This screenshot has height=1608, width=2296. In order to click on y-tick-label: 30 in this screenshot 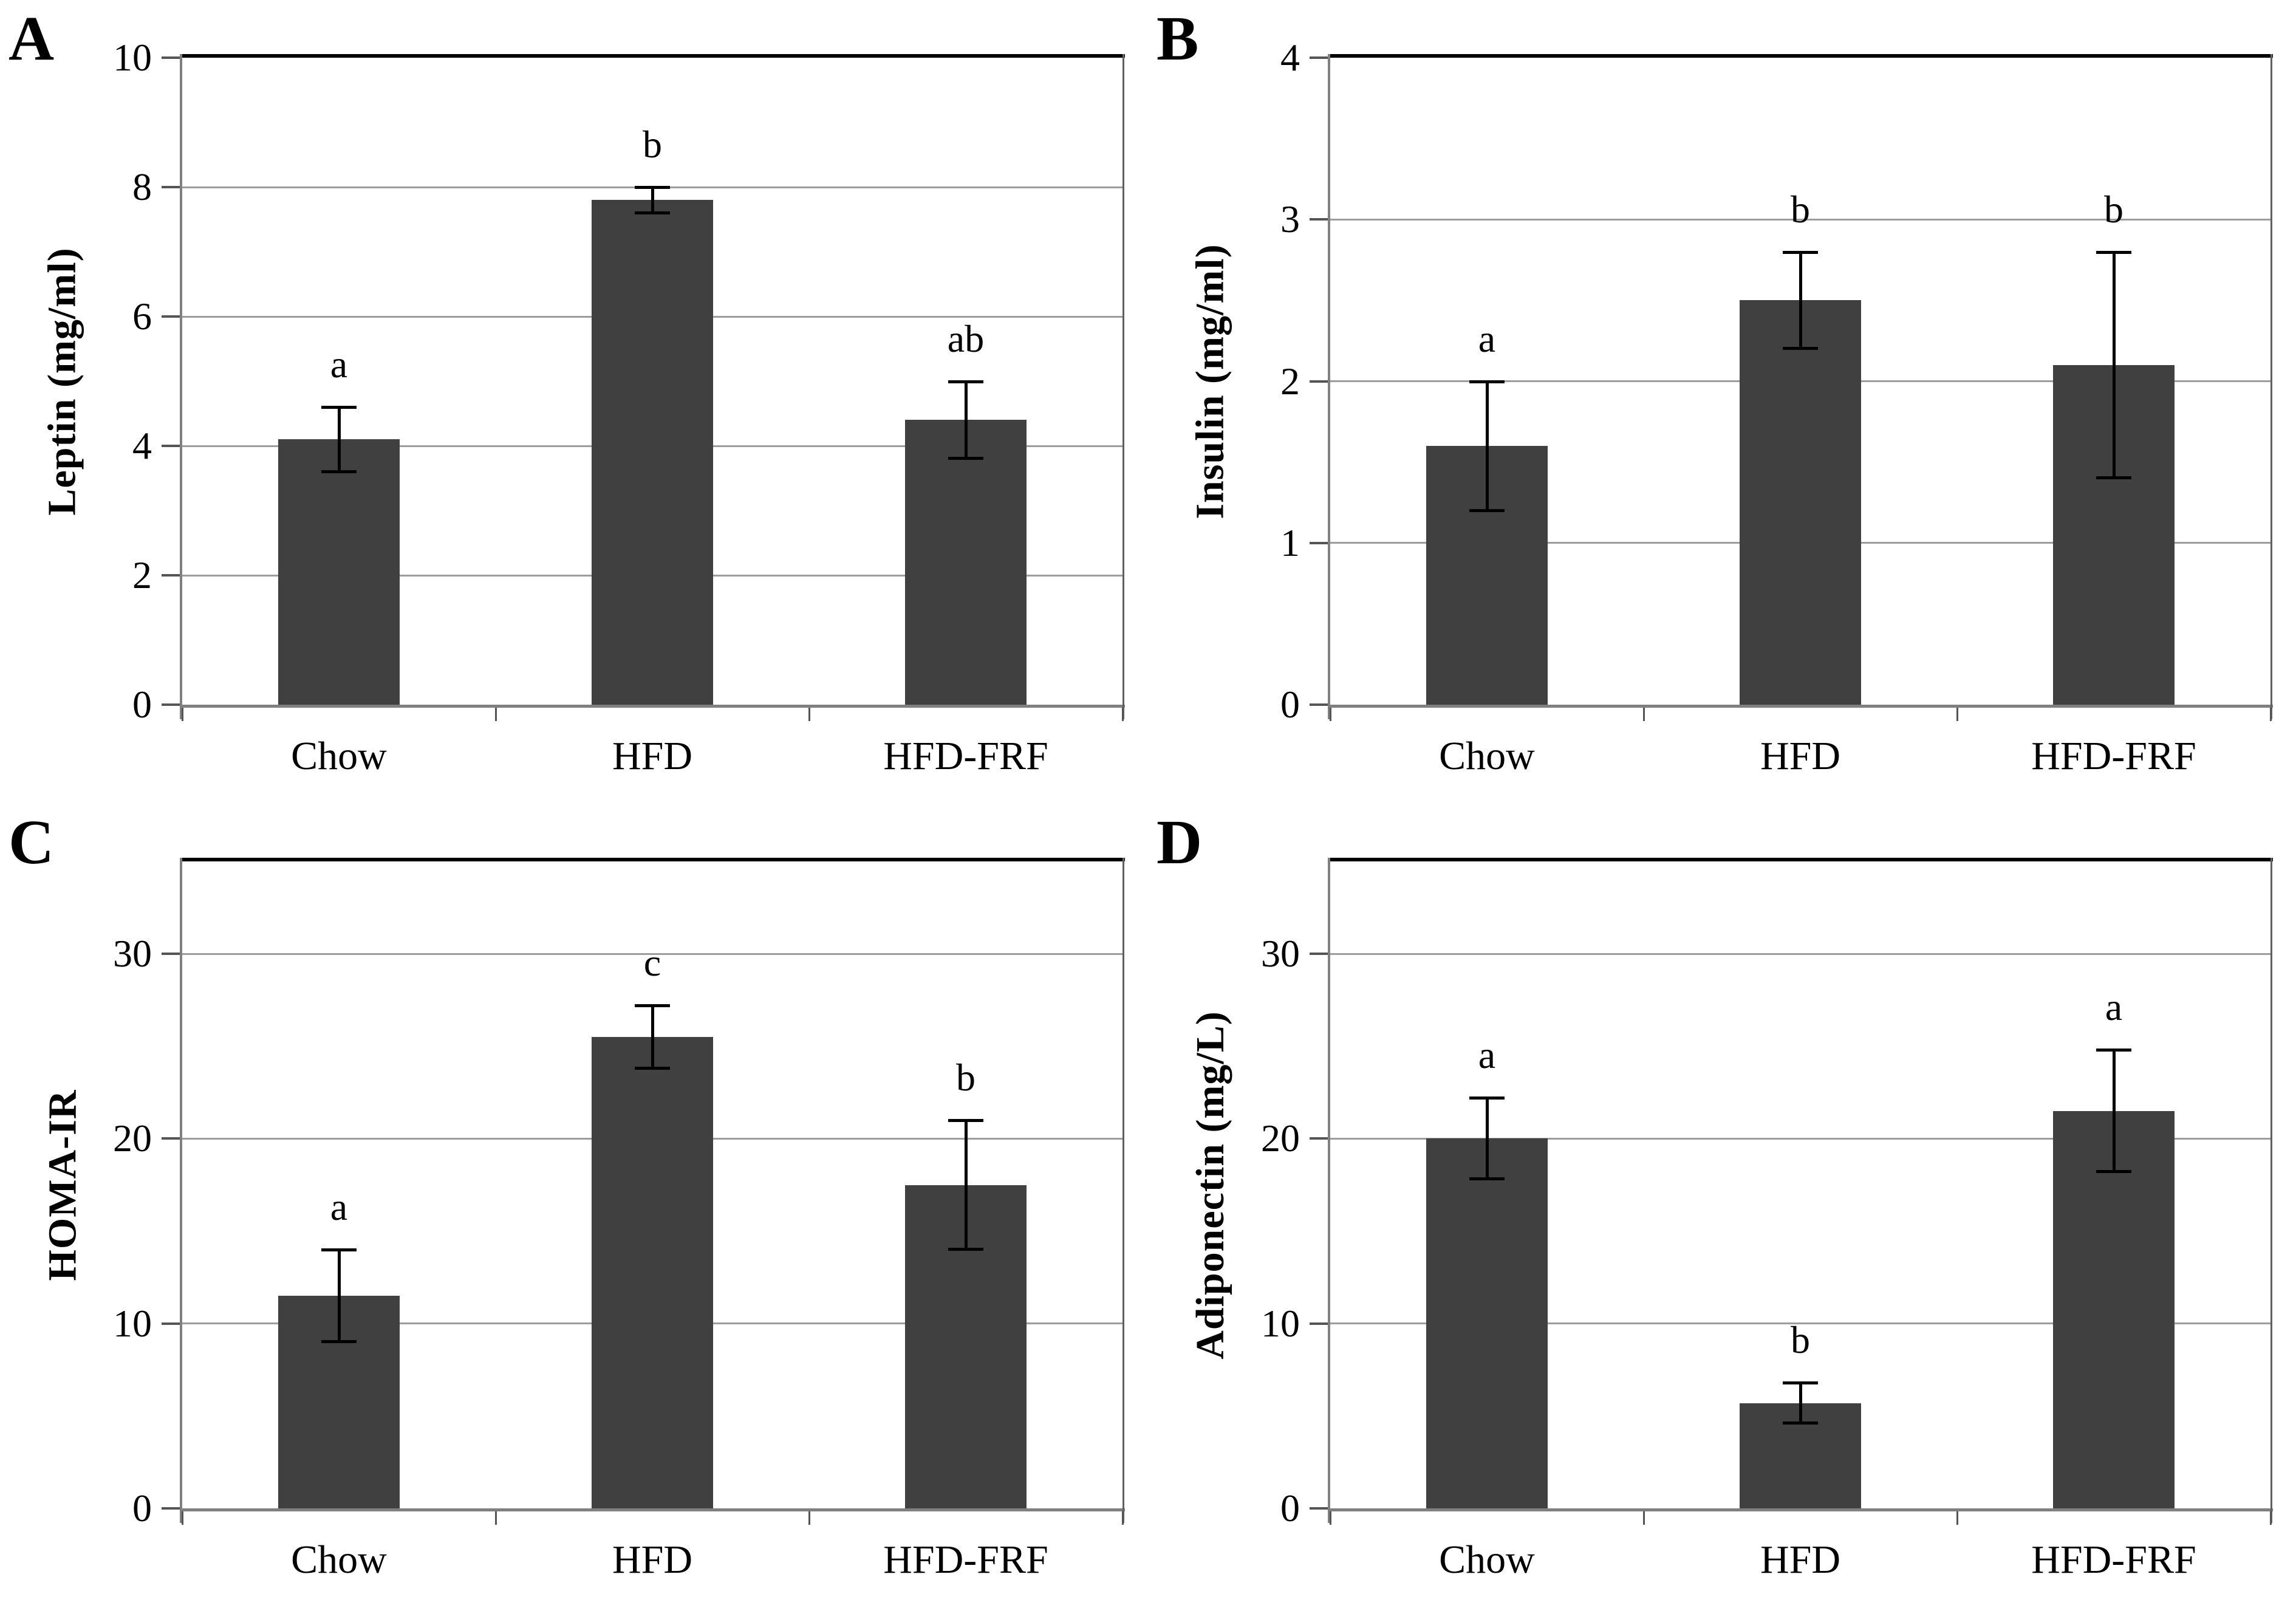, I will do `click(1280, 954)`.